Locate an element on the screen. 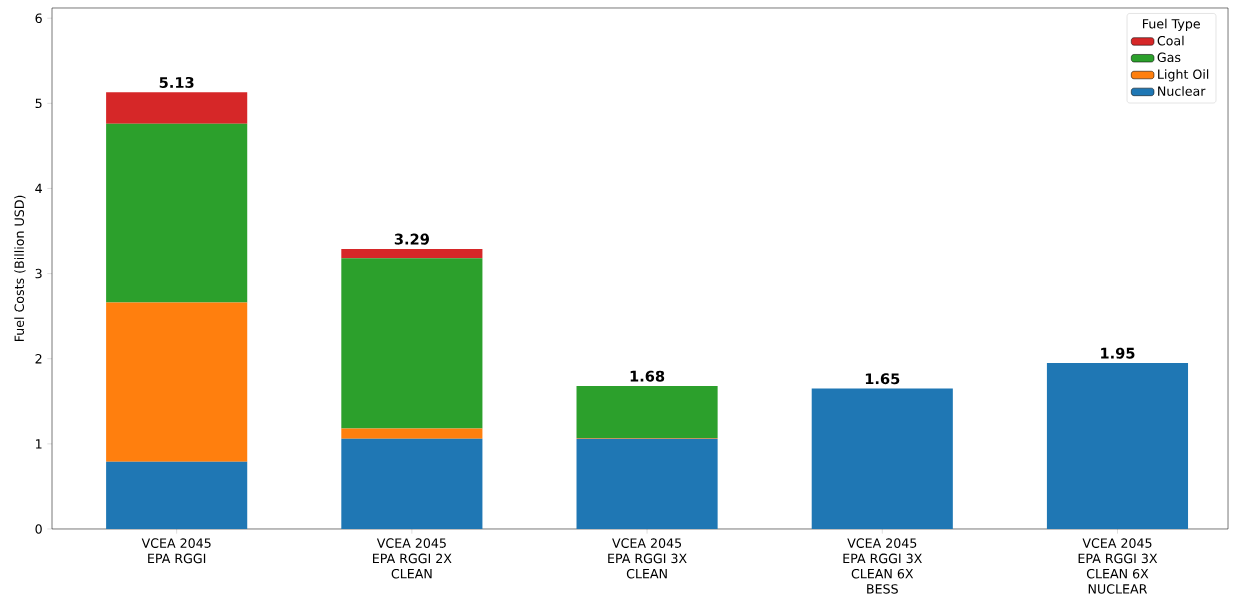 The width and height of the screenshot is (1239, 602). legend-label: Coal is located at coordinates (1170, 40).